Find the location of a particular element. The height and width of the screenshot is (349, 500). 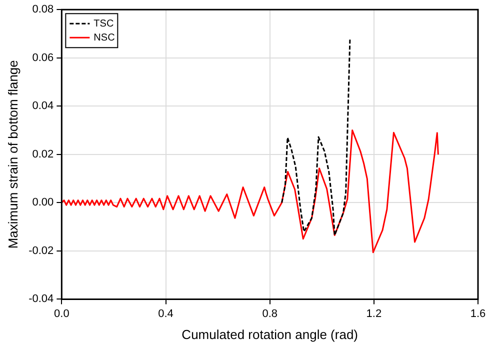

x-tick-label: 0.0 is located at coordinates (62, 314).